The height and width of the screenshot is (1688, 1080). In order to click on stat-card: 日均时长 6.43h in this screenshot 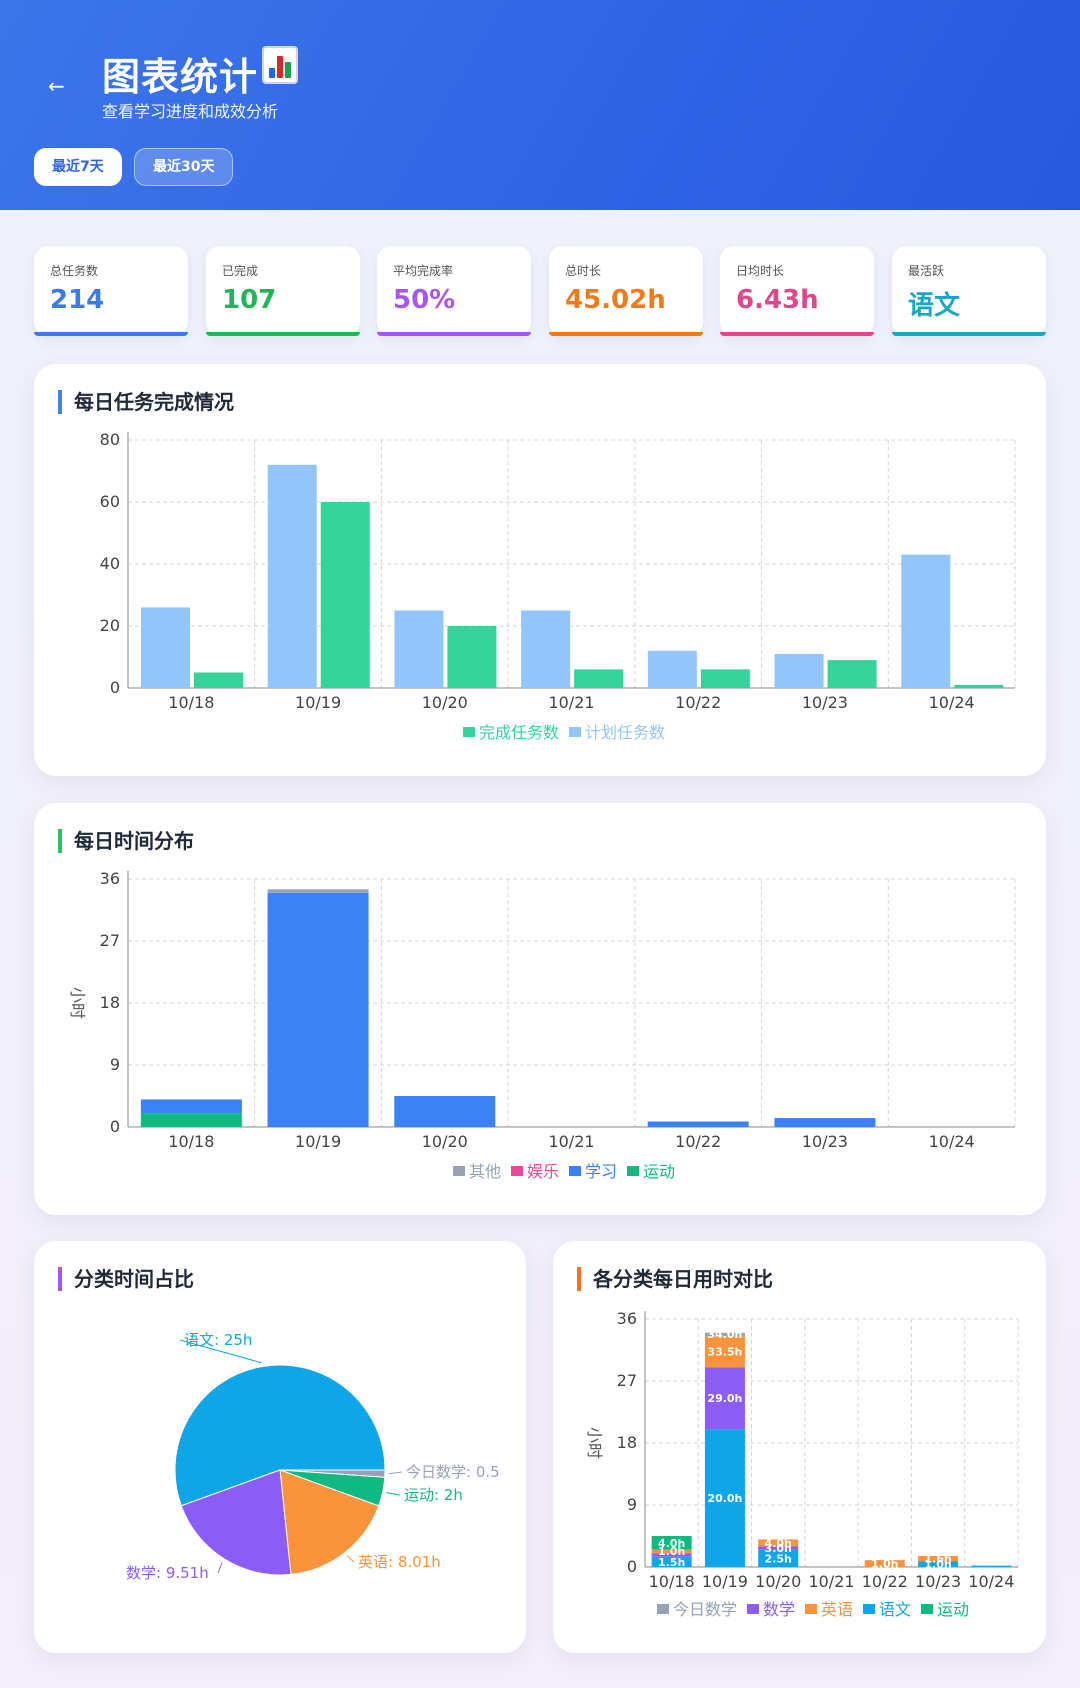, I will do `click(797, 291)`.